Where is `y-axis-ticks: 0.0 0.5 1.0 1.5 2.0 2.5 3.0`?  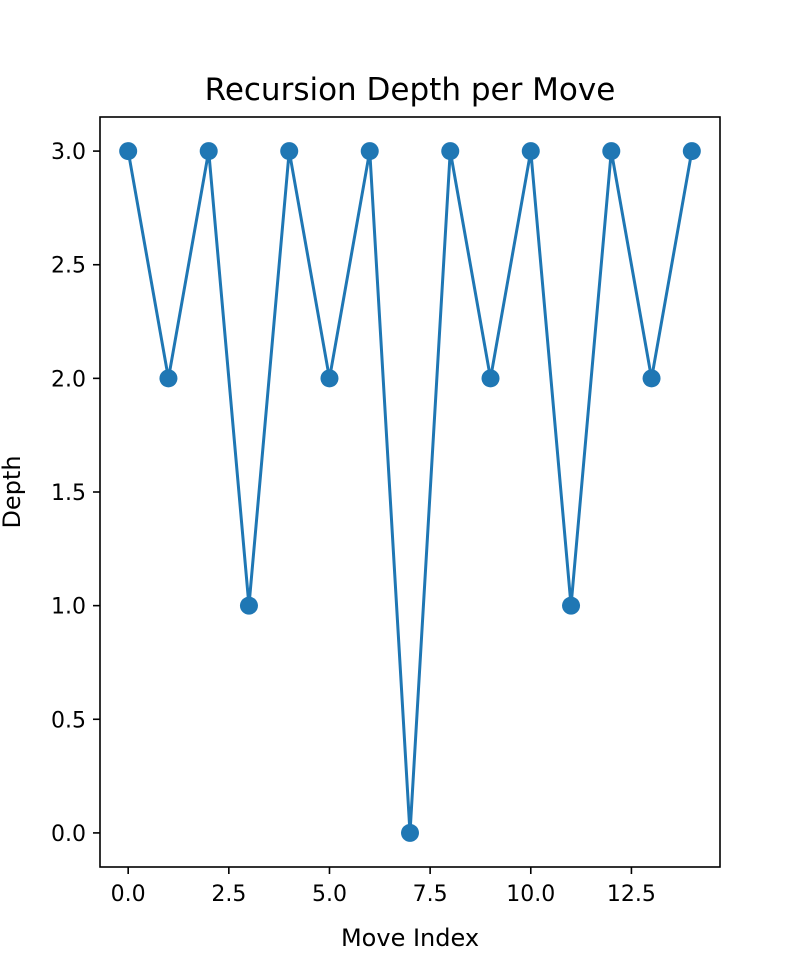
y-axis-ticks: 0.0 0.5 1.0 1.5 2.0 2.5 3.0 is located at coordinates (75, 493).